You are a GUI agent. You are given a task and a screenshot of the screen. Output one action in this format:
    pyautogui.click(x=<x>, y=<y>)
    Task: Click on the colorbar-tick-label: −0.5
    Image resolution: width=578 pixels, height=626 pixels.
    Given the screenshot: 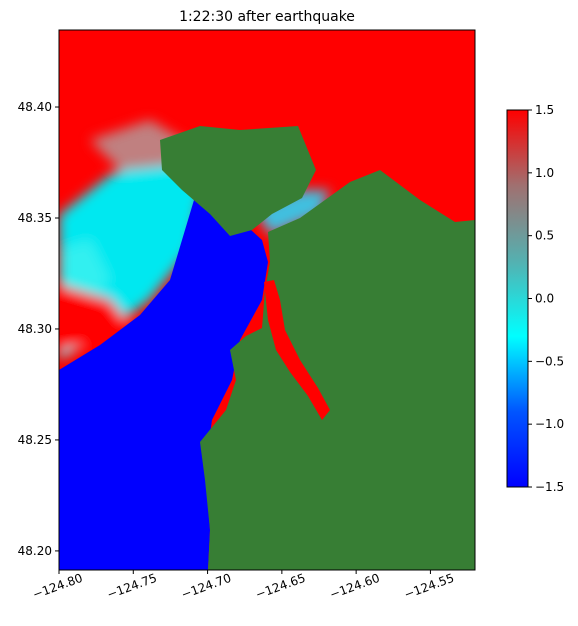 What is the action you would take?
    pyautogui.click(x=549, y=361)
    